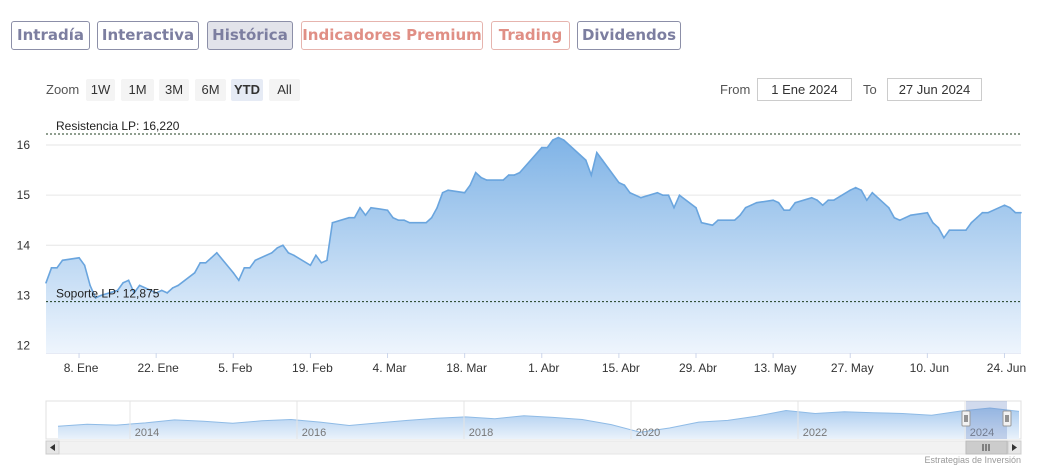  I want to click on zoom-button-6m: 6M, so click(210, 90).